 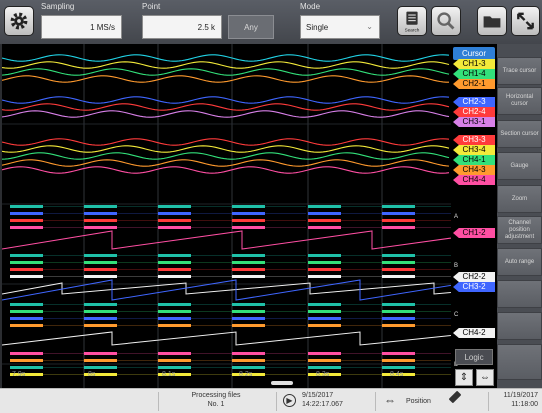 What do you see at coordinates (81, 27) in the screenshot?
I see `sampling-field: 1 MS/s` at bounding box center [81, 27].